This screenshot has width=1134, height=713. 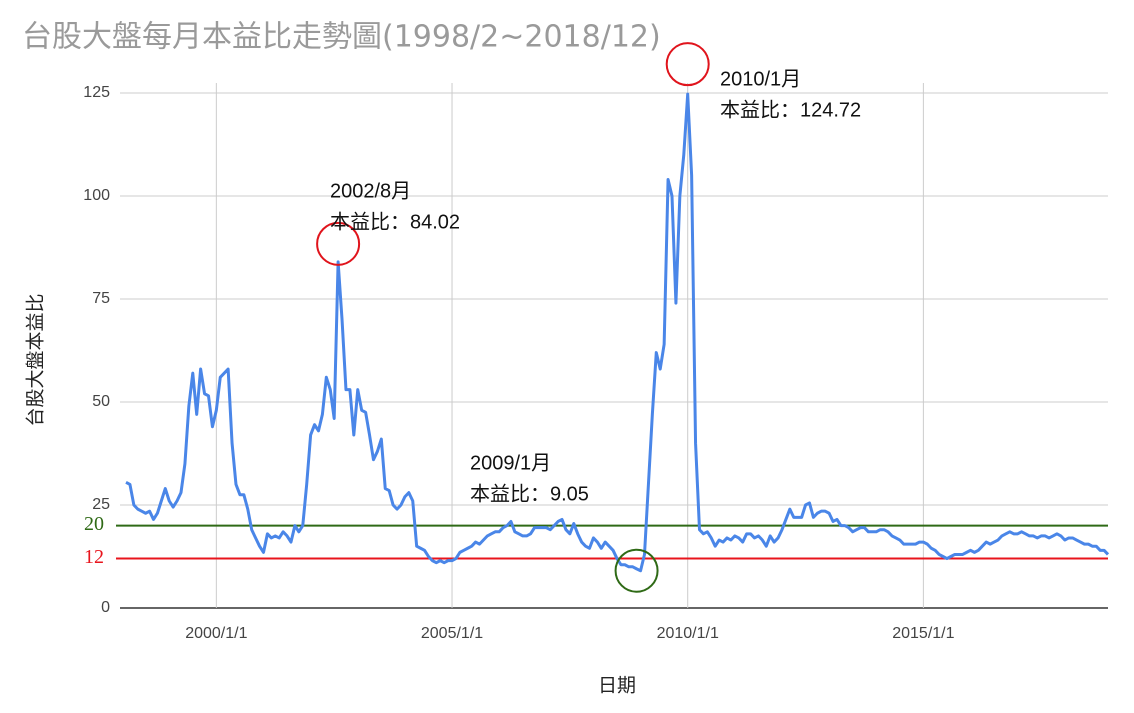 I want to click on x-tick-label: 2005/1/1, so click(x=452, y=633).